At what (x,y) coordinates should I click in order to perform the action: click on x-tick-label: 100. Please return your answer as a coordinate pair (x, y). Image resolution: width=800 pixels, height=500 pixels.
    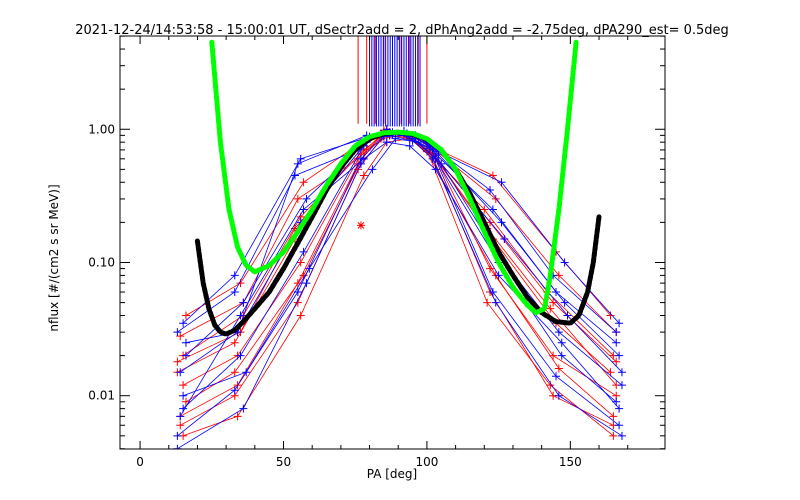
    Looking at the image, I should click on (426, 462).